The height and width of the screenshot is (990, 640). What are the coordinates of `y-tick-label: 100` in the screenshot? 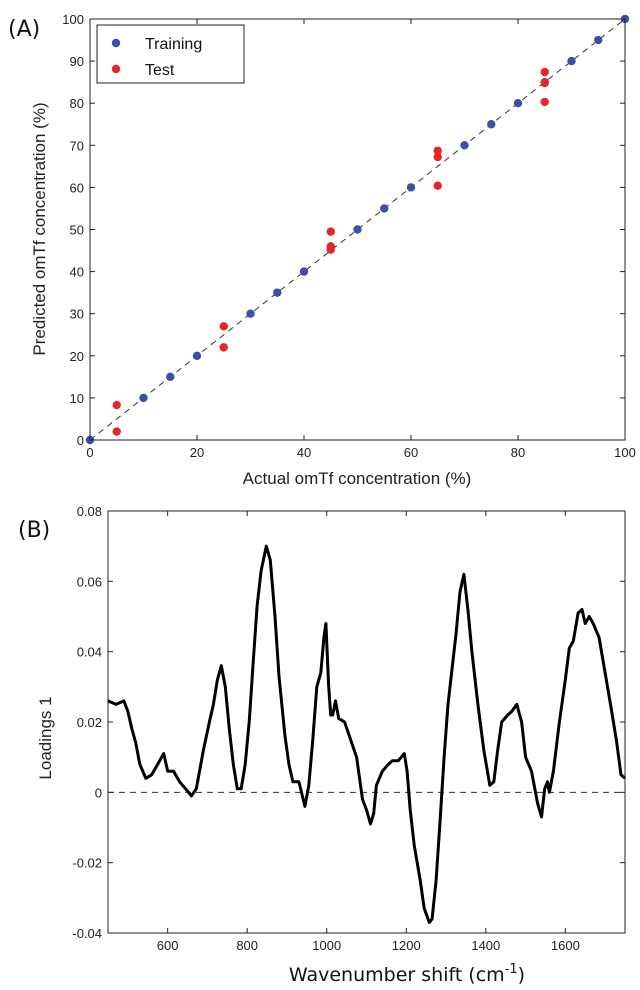 It's located at (73, 19).